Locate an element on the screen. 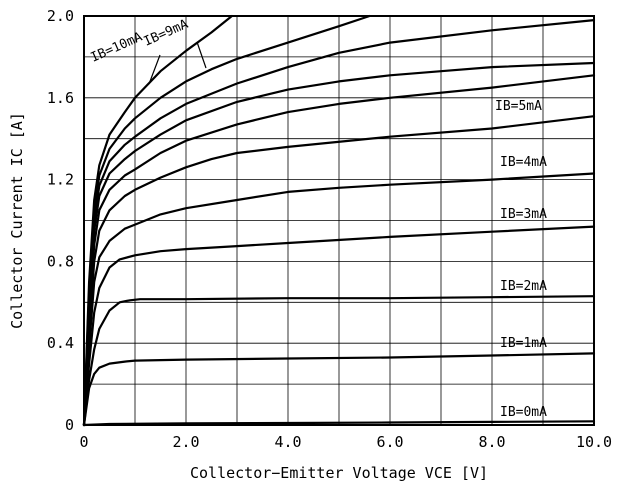 The image size is (618, 486). x-tick-label: 10.0 is located at coordinates (594, 442).